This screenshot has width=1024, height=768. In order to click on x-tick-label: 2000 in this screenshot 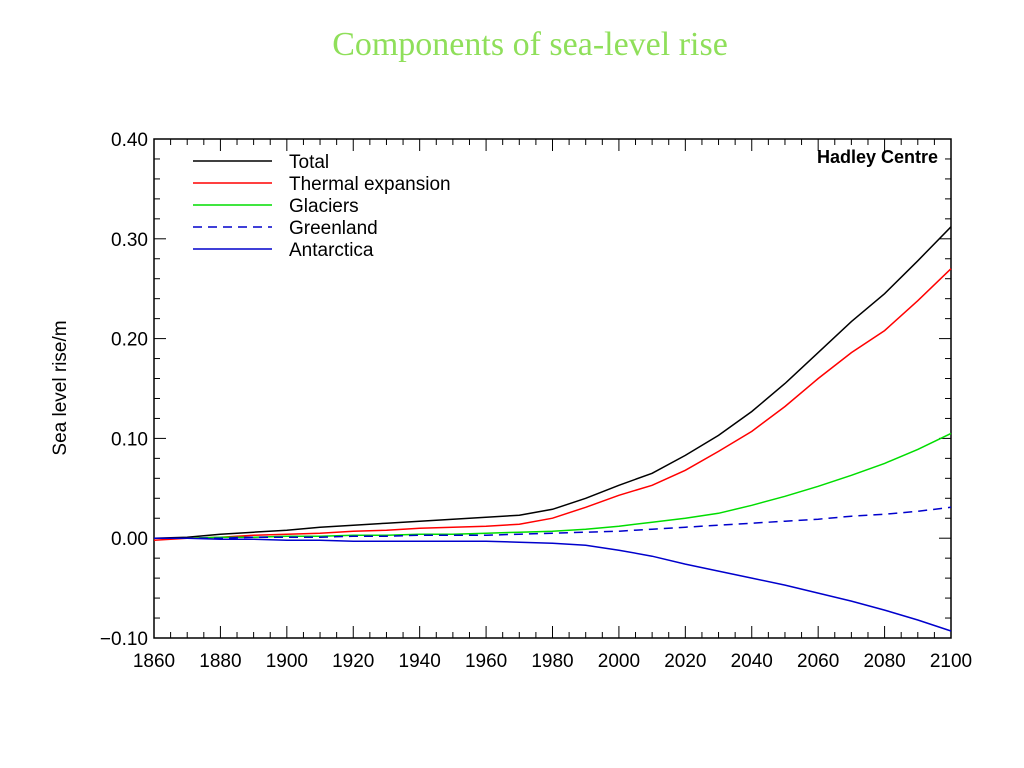, I will do `click(619, 661)`.